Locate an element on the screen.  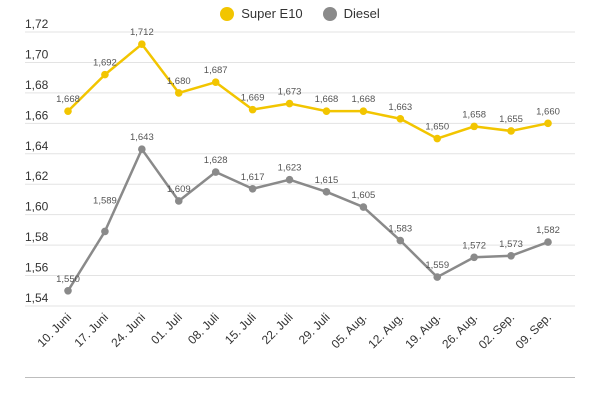
data-label: 1,692 is located at coordinates (105, 63).